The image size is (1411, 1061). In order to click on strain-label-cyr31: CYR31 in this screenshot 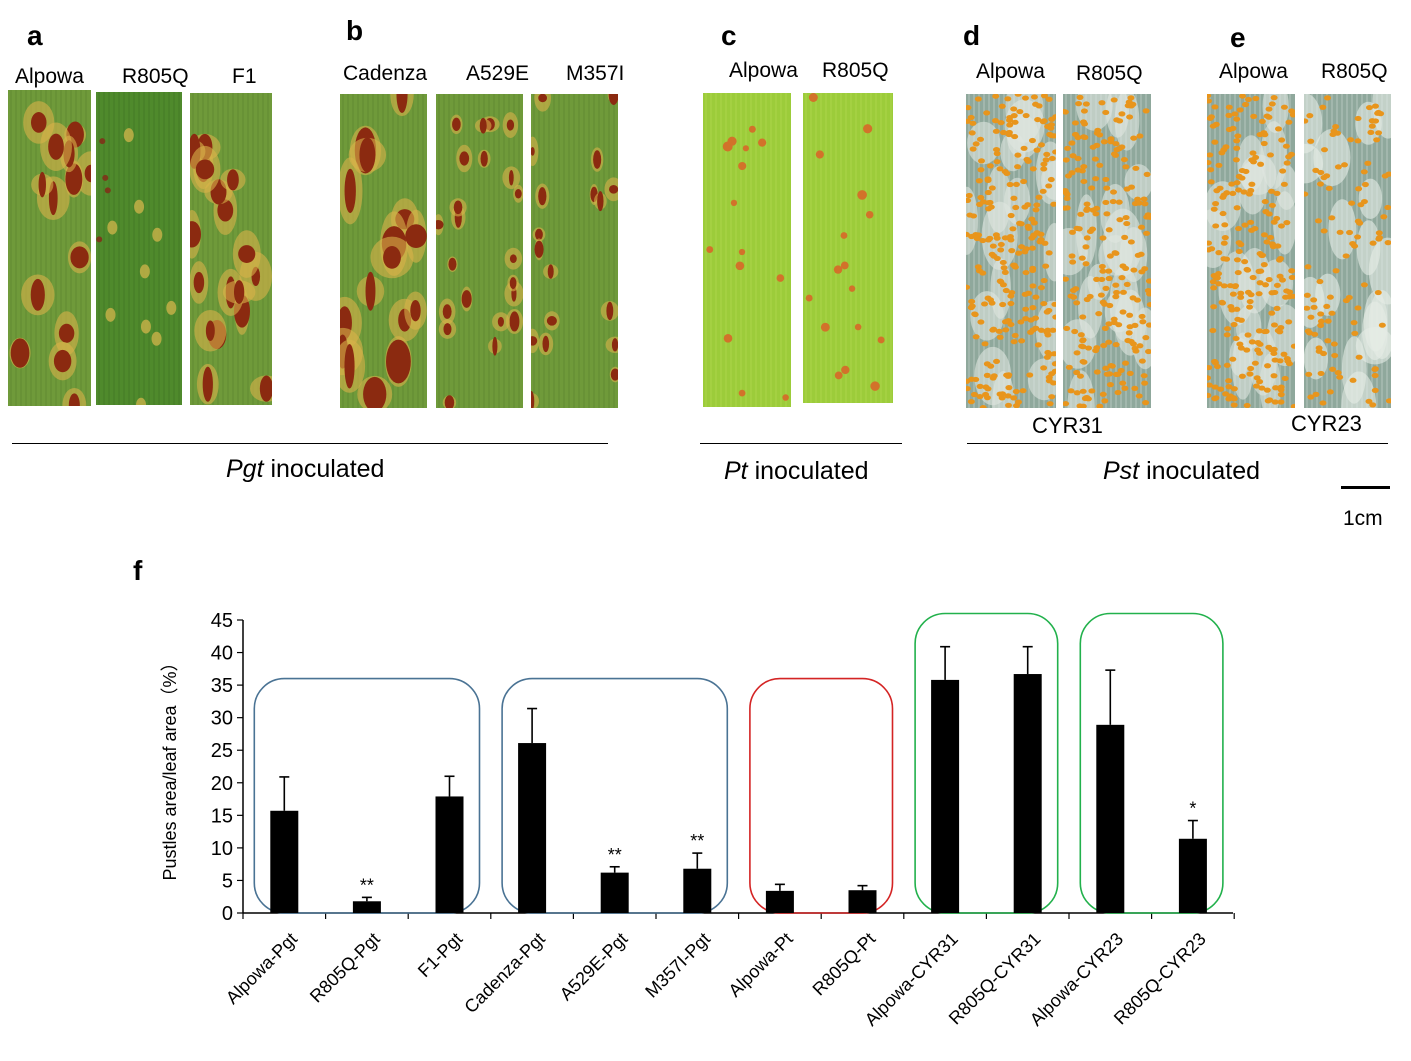, I will do `click(1067, 425)`.